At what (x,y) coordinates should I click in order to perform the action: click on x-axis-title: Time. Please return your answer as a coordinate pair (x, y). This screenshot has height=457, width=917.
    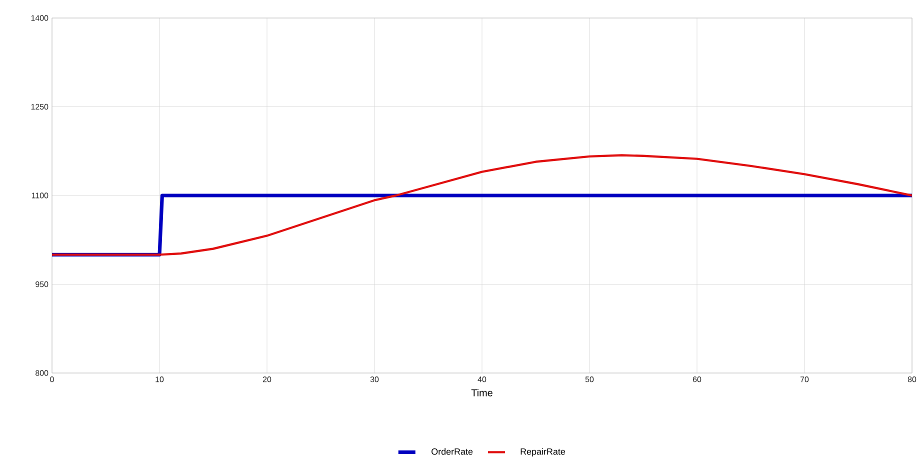
    Looking at the image, I should click on (481, 392).